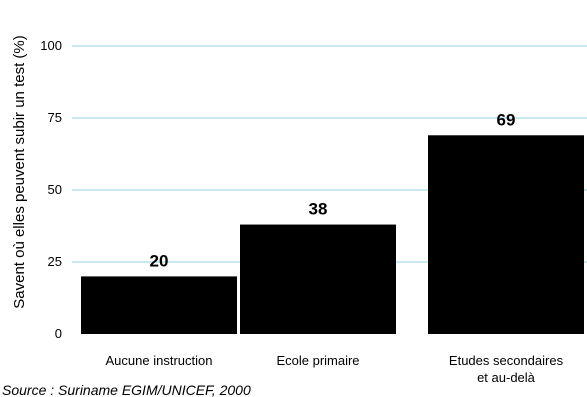 This screenshot has width=587, height=397. What do you see at coordinates (159, 360) in the screenshot?
I see `category-label-1: Aucune instruction` at bounding box center [159, 360].